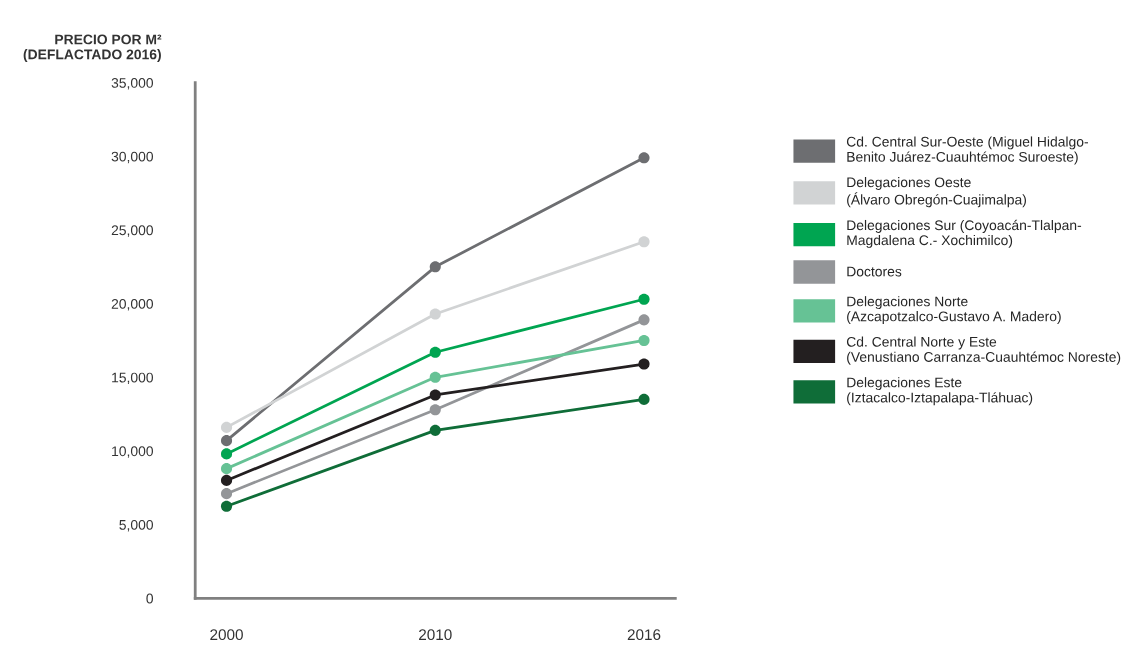 The height and width of the screenshot is (651, 1135). Describe the element at coordinates (644, 635) in the screenshot. I see `x-tick-label: 2016` at that location.